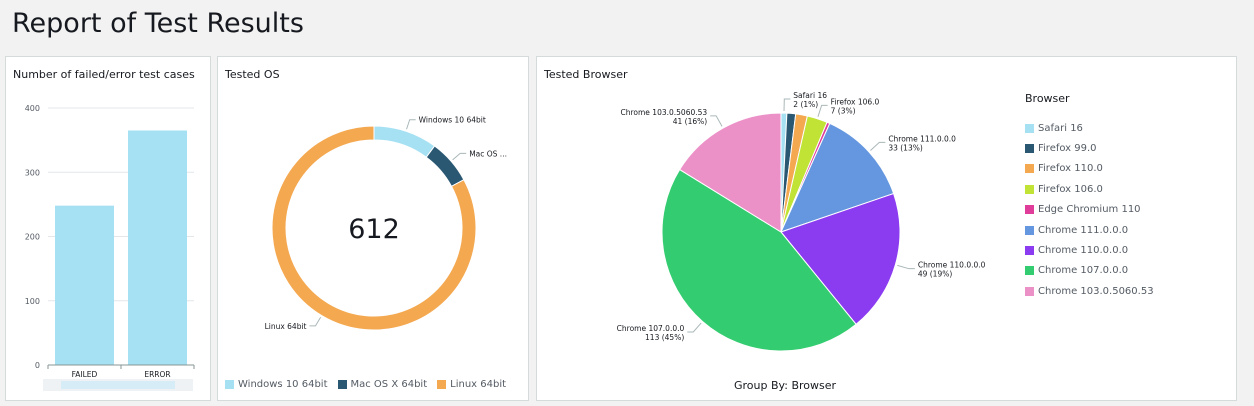 This screenshot has height=406, width=1254. What do you see at coordinates (1089, 169) in the screenshot?
I see `legend-item-firefox-110: Firefox 110.0` at bounding box center [1089, 169].